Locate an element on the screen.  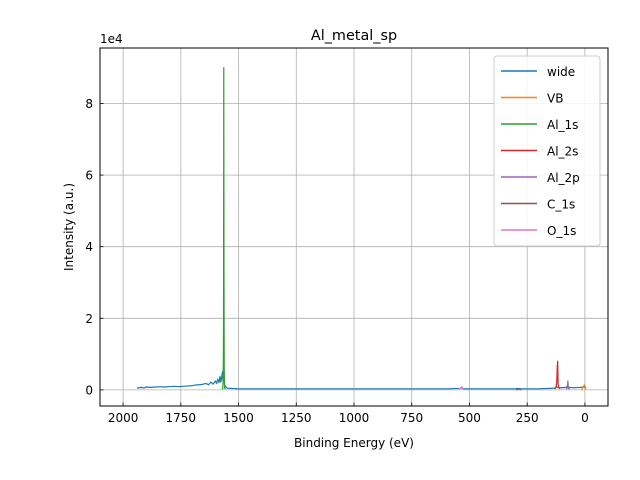
legend-label: wide is located at coordinates (561, 72).